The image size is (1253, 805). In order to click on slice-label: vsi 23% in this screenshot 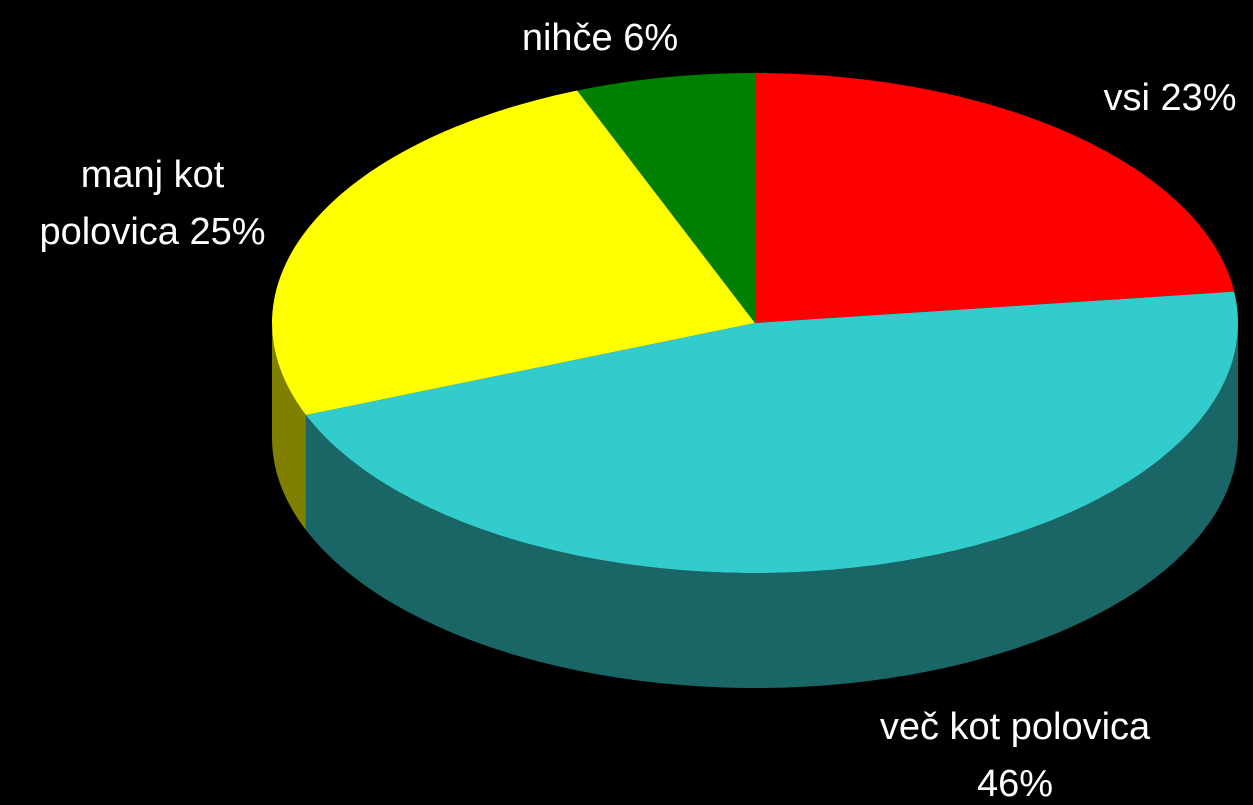, I will do `click(1146, 98)`.